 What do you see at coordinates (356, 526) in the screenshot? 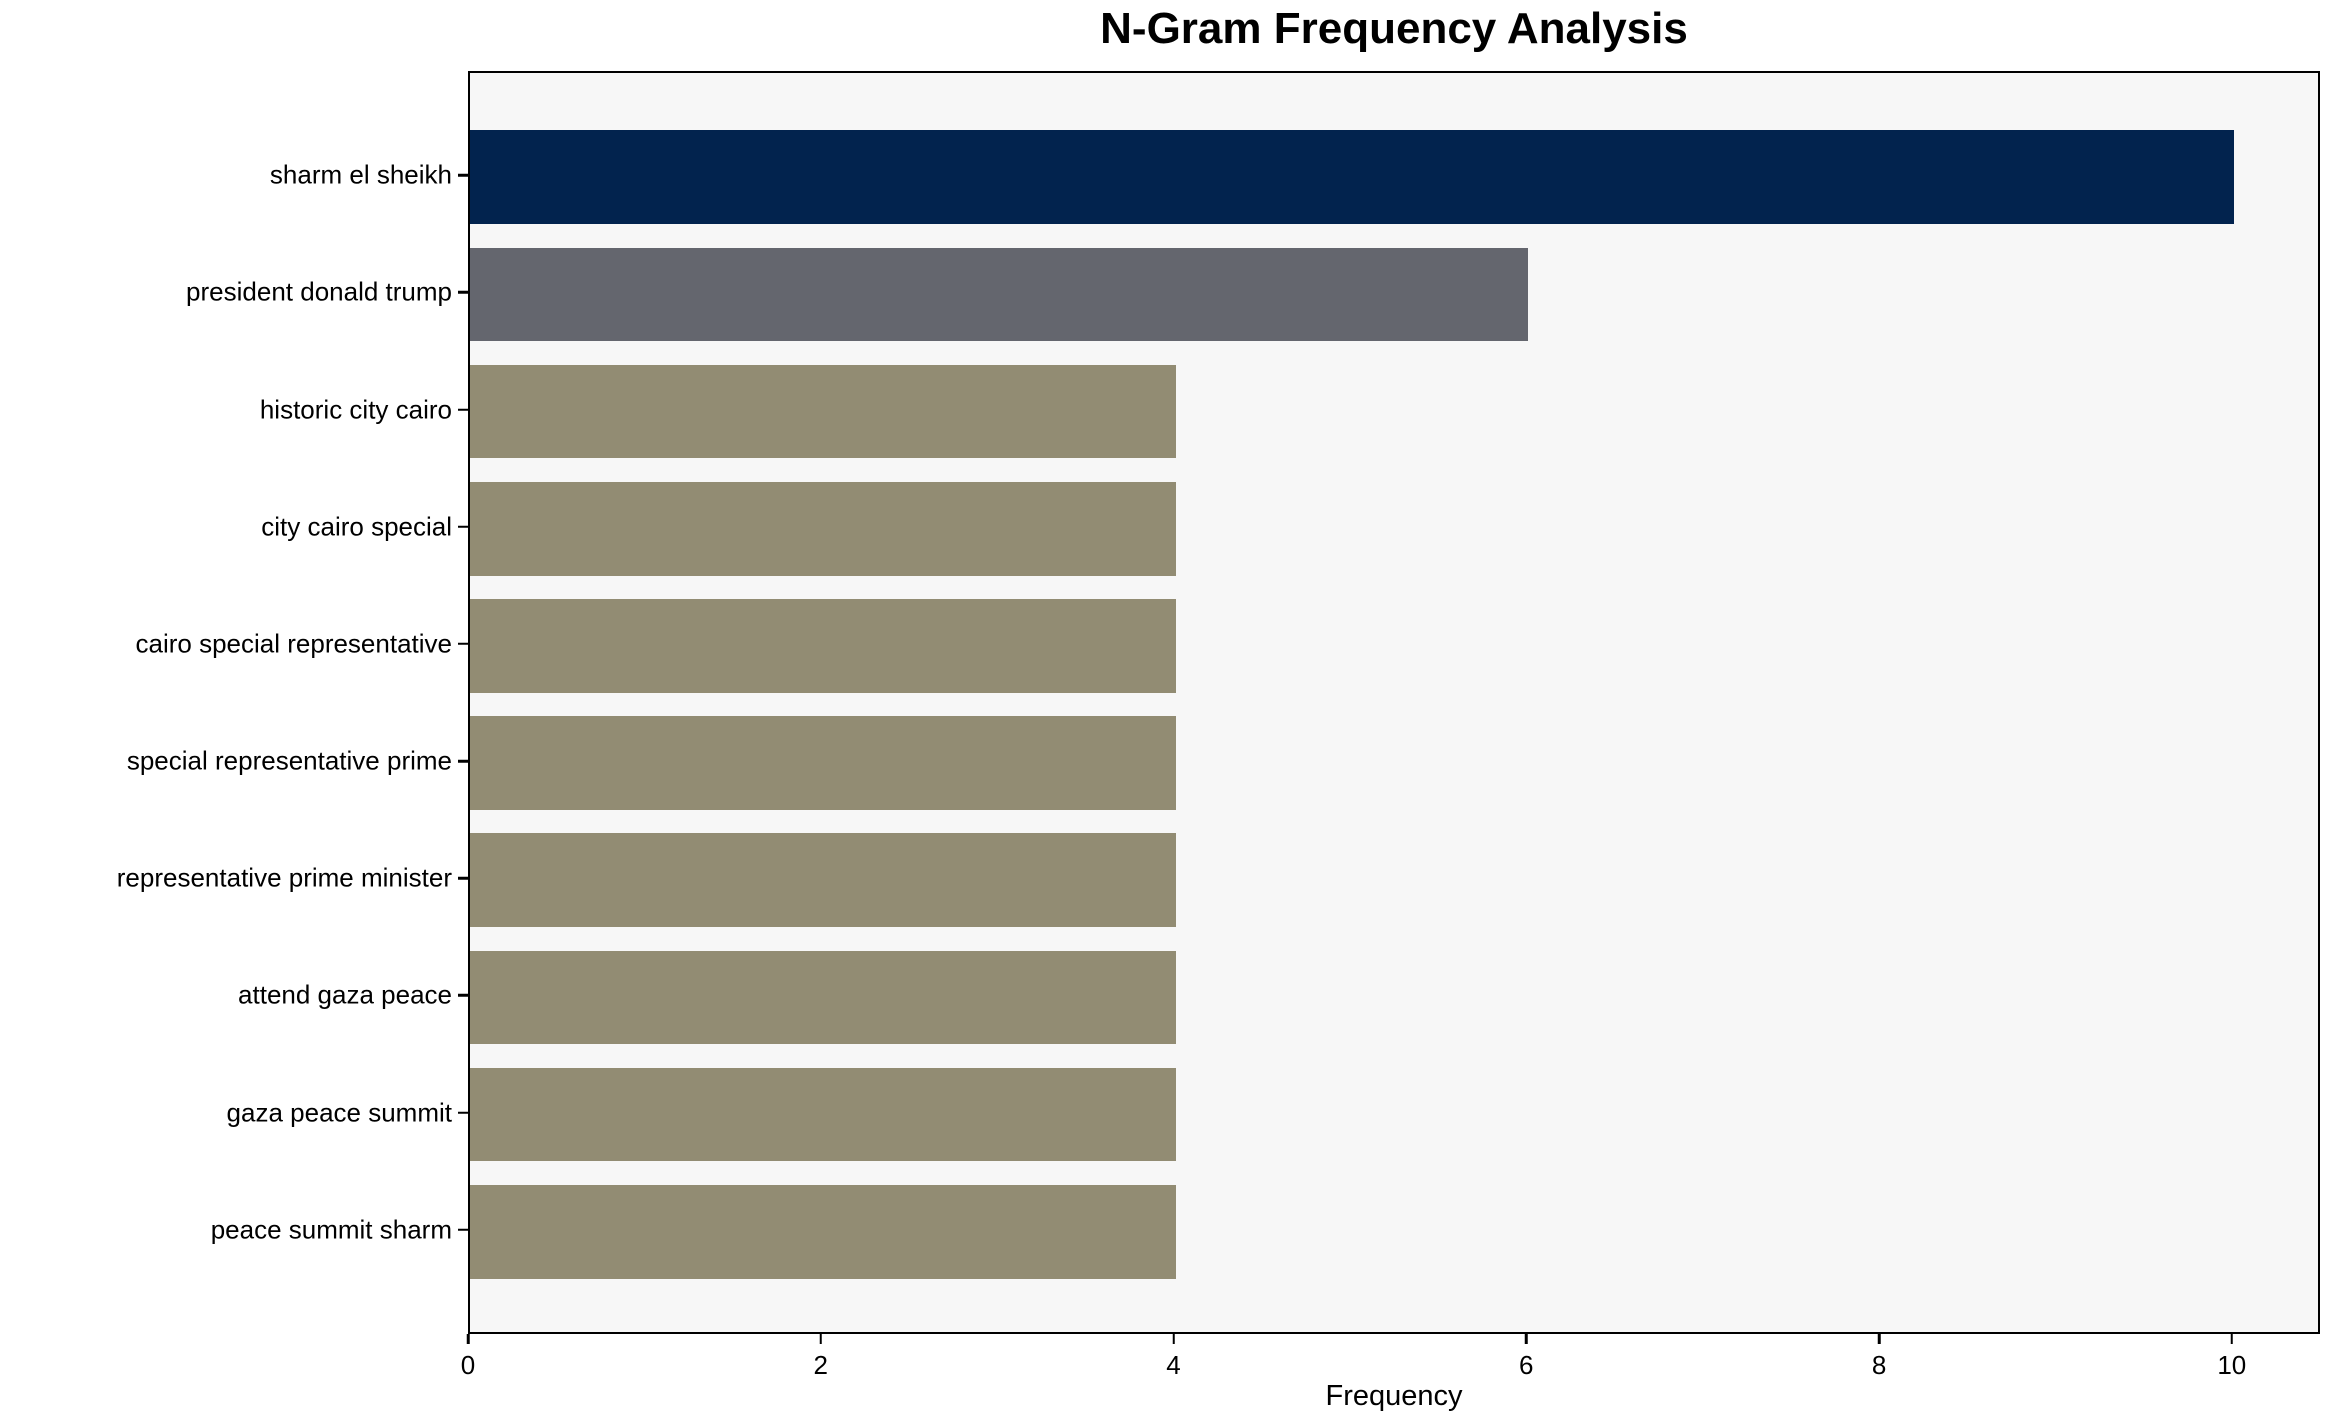
I see `y-tick-label: city cairo special` at bounding box center [356, 526].